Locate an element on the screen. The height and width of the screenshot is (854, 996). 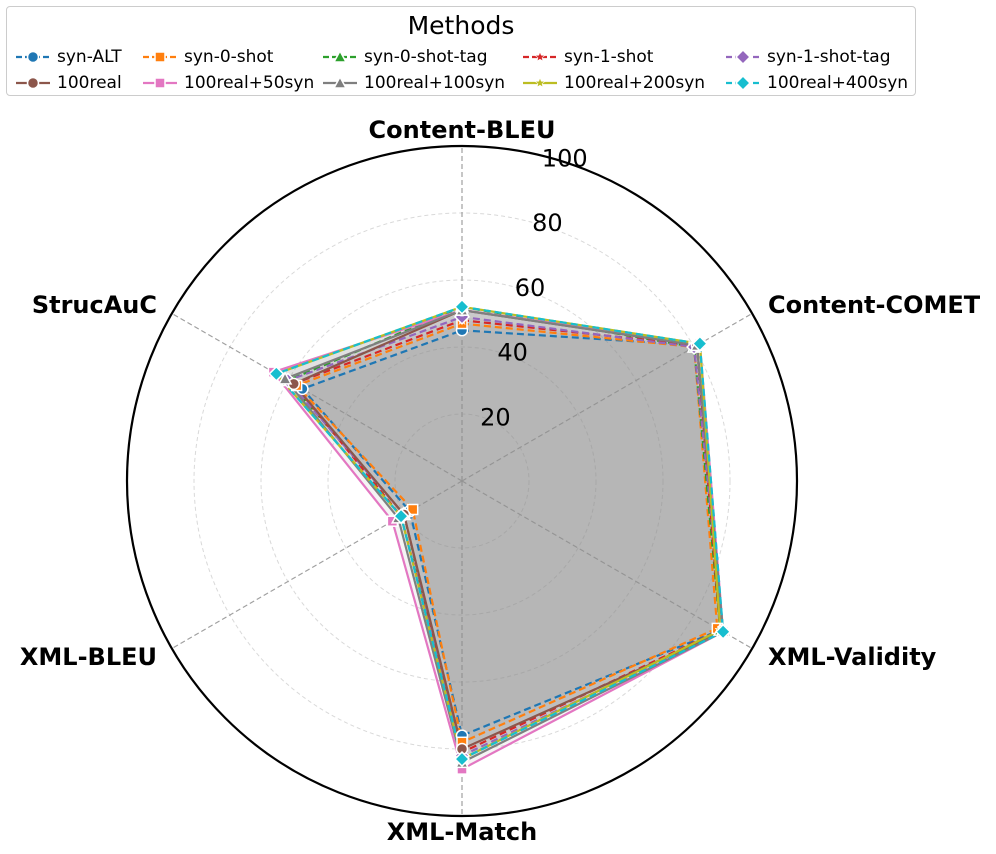
tick-label-80: 80 is located at coordinates (547, 223).